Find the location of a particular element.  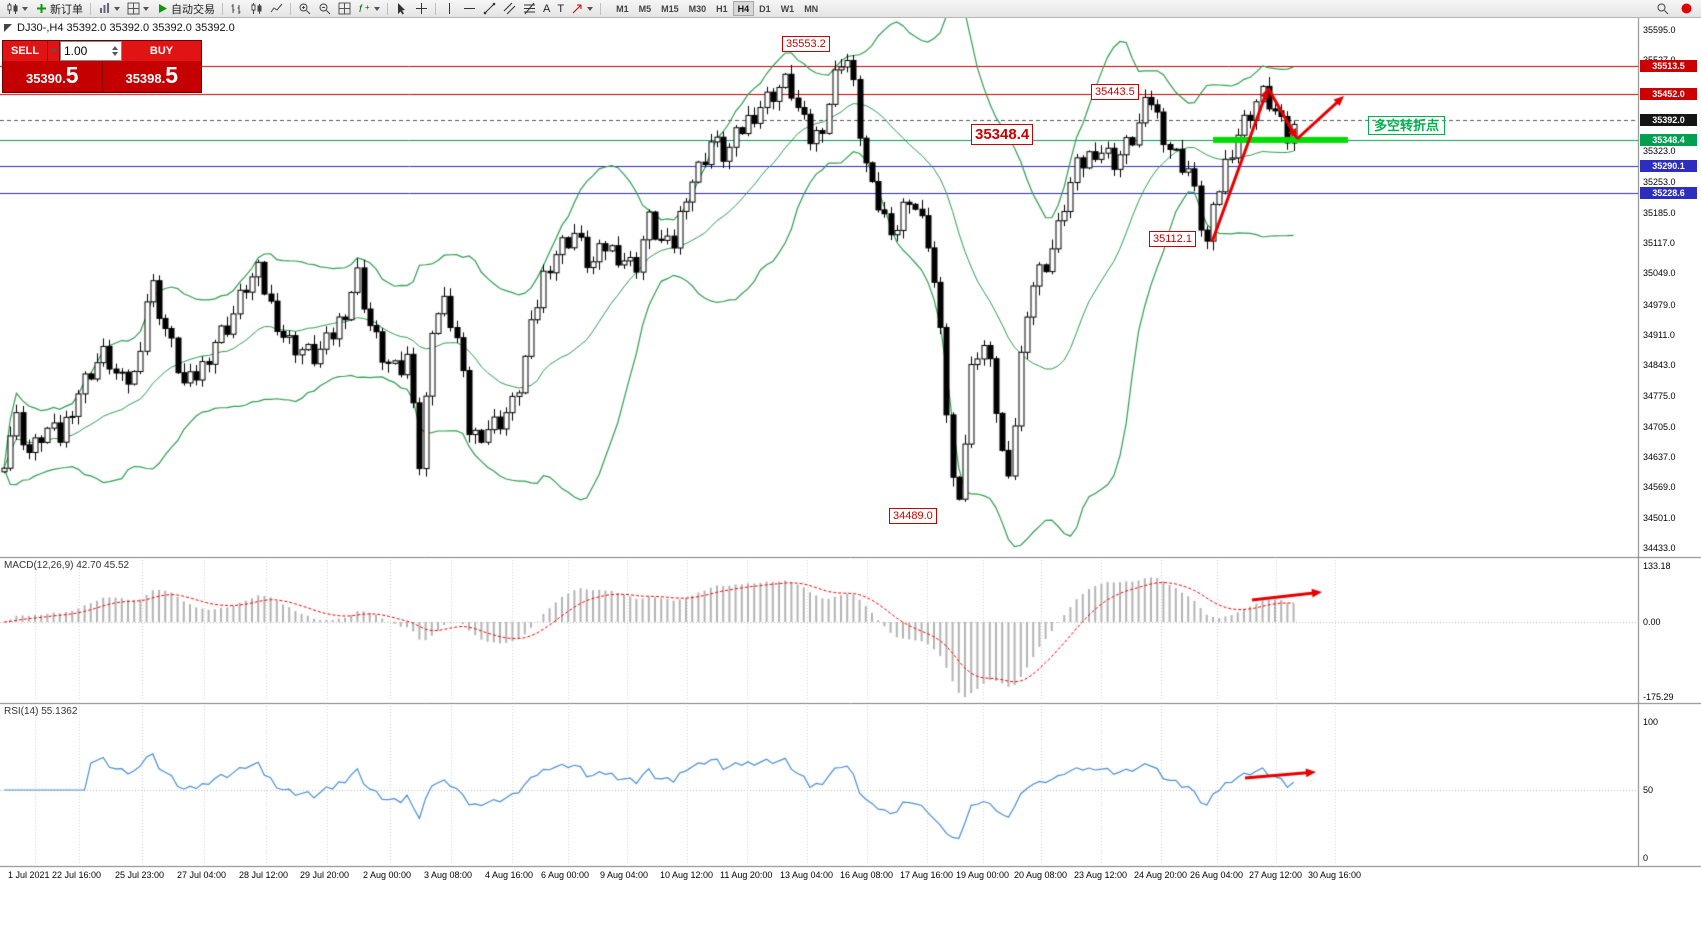

svg-text: f is located at coordinates (361, 9).